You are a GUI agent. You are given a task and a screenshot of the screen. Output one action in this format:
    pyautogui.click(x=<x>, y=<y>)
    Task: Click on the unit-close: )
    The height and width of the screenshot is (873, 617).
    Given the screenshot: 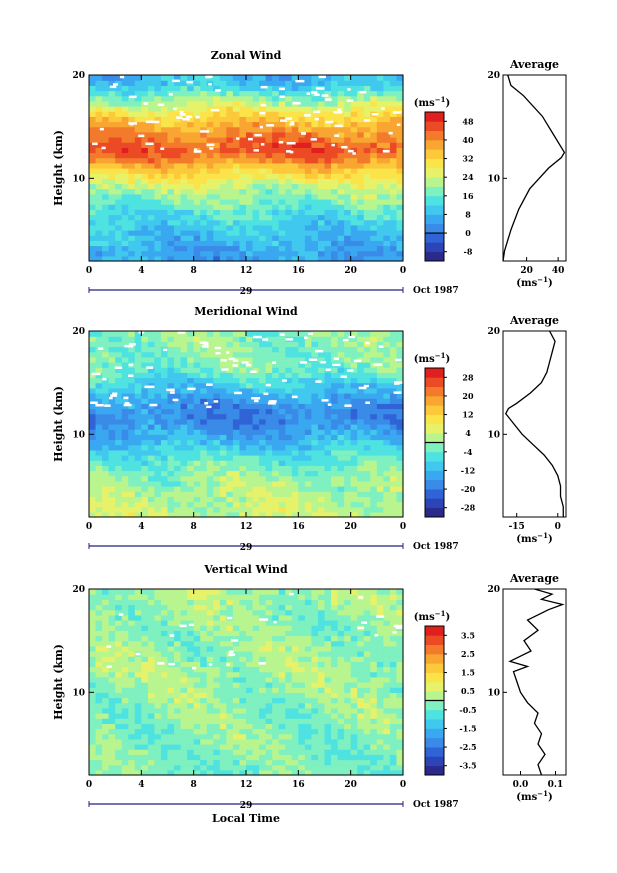 What is the action you would take?
    pyautogui.click(x=550, y=539)
    